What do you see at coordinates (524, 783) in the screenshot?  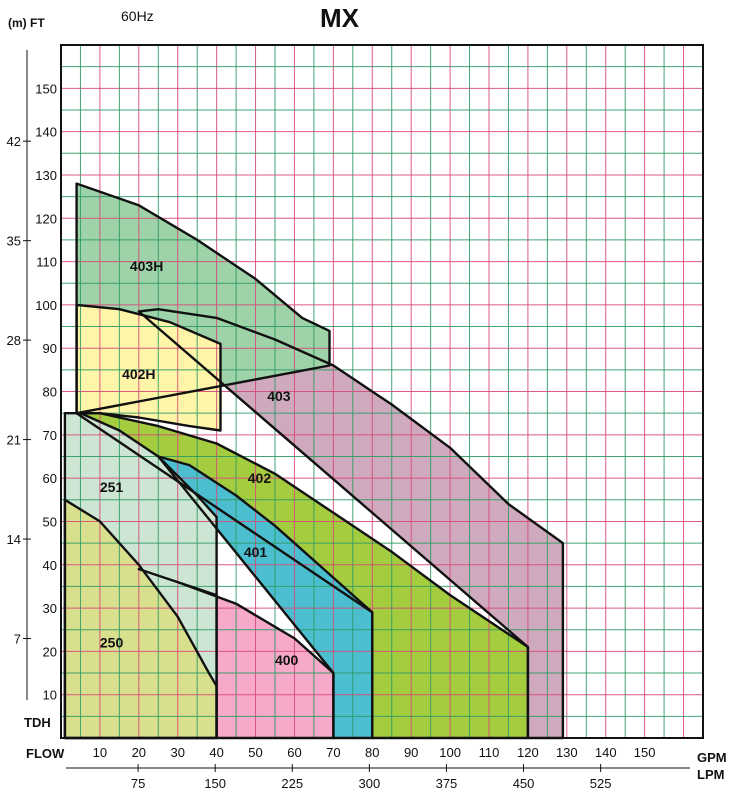 I see `lpm-tick-label: 450` at bounding box center [524, 783].